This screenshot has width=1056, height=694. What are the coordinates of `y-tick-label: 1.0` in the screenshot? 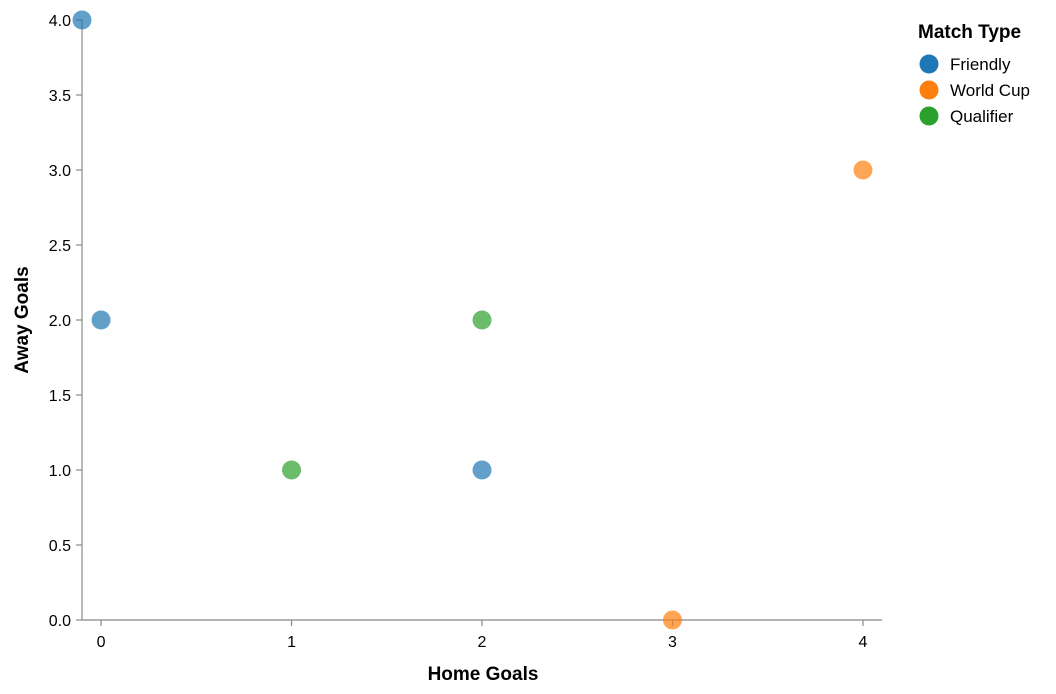 It's located at (60, 471).